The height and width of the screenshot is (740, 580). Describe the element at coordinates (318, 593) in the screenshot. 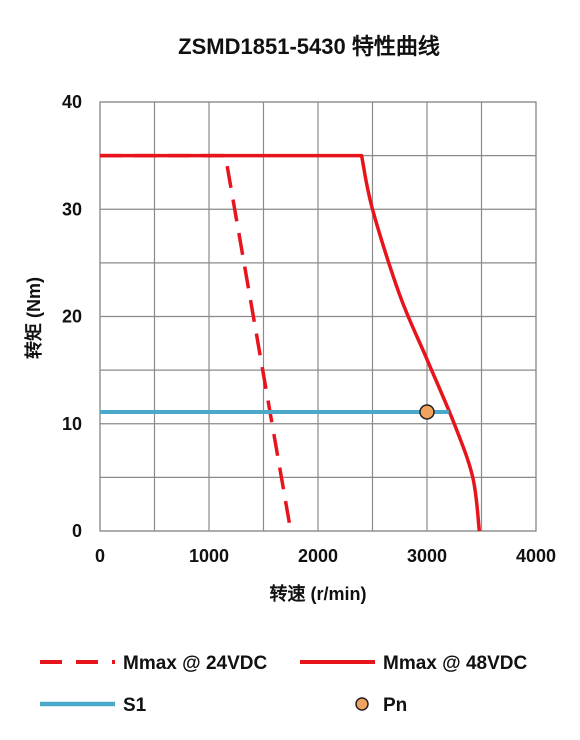

I see `x-axis-title: 转速 (r/min)` at that location.